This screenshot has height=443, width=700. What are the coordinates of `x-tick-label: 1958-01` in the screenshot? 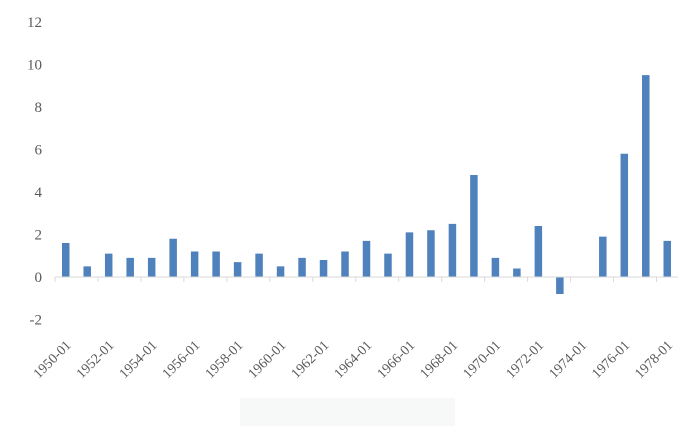 It's located at (225, 360).